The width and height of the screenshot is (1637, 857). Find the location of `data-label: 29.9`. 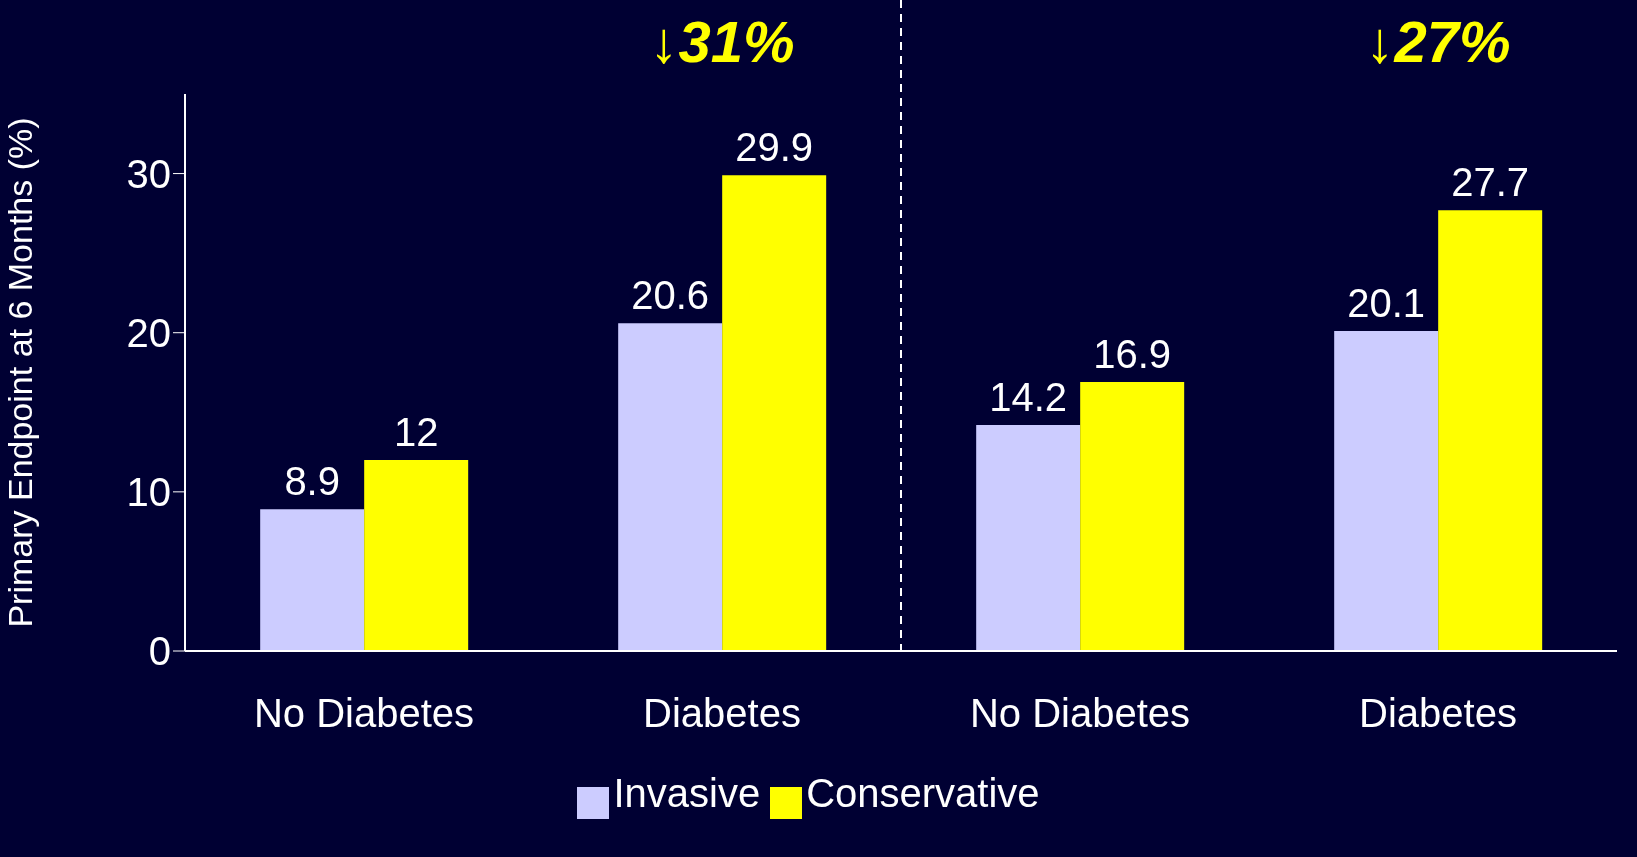

data-label: 29.9 is located at coordinates (774, 147).